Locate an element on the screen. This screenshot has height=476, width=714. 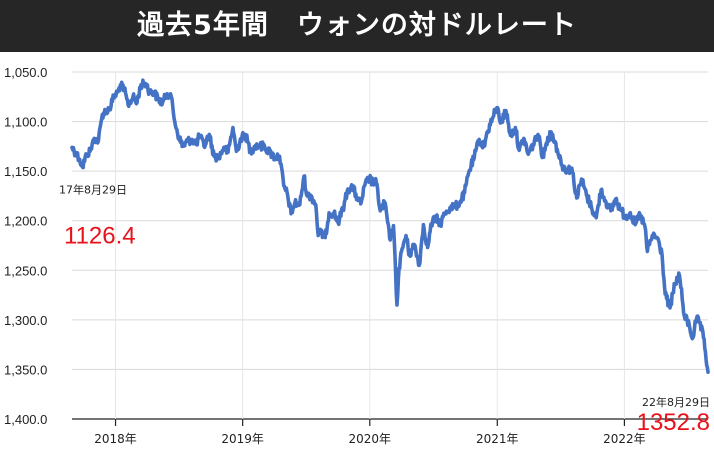
title-bar: 過去5年間 ウォンの対ドルレート is located at coordinates (357, 26).